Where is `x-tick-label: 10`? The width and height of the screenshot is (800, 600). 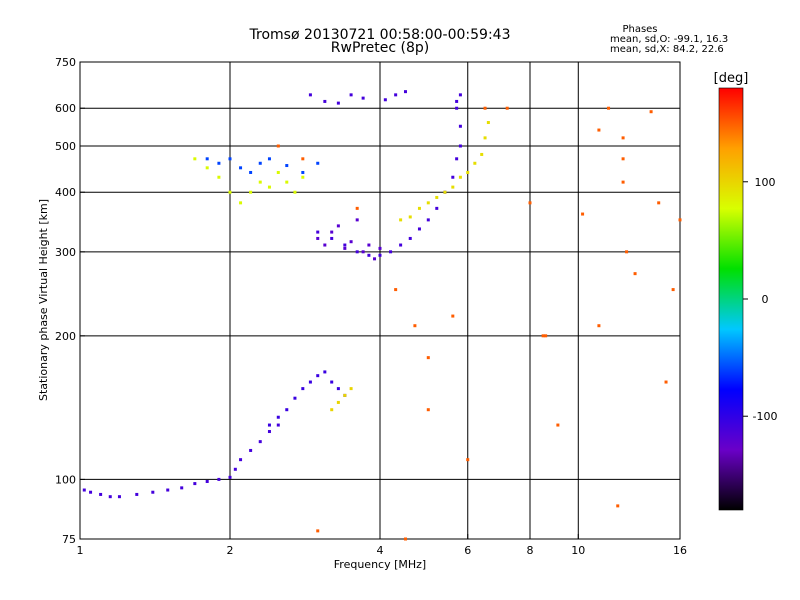 x-tick-label: 10 is located at coordinates (578, 550).